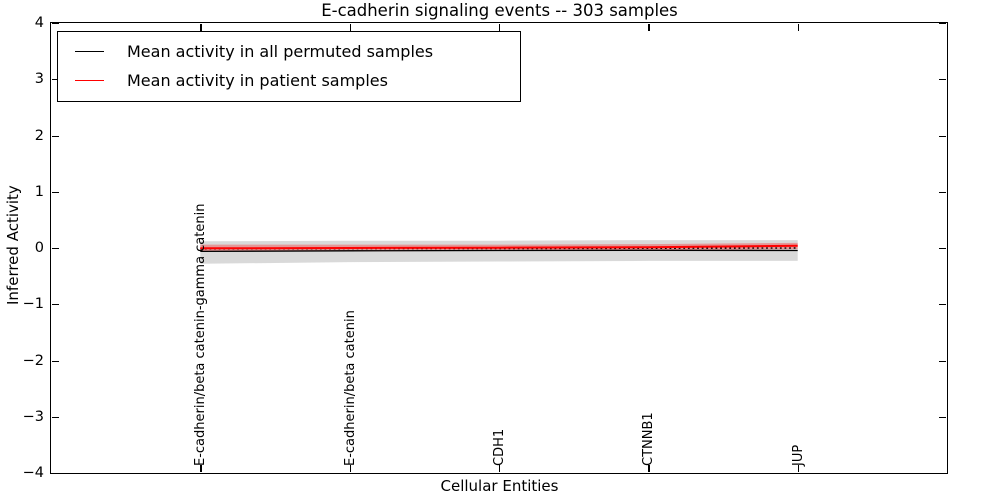 The image size is (1000, 500). What do you see at coordinates (39, 191) in the screenshot?
I see `y-tick-label: 1` at bounding box center [39, 191].